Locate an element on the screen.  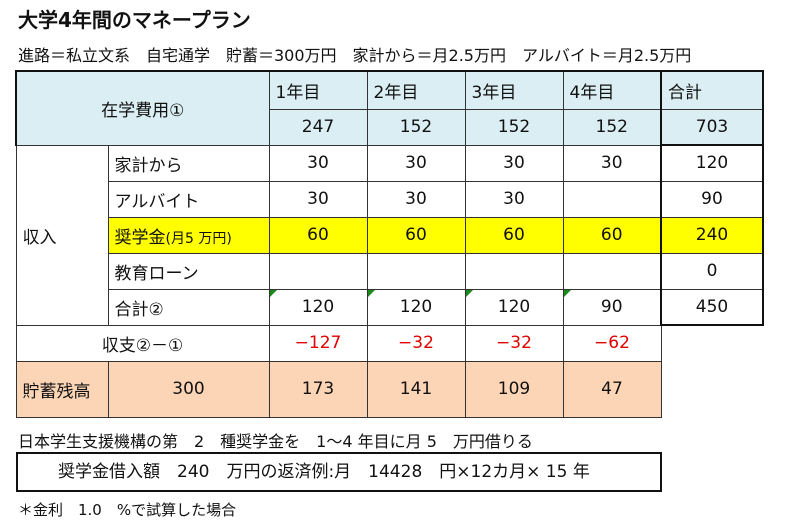
income-sum-label: 合計② is located at coordinates (188, 307).